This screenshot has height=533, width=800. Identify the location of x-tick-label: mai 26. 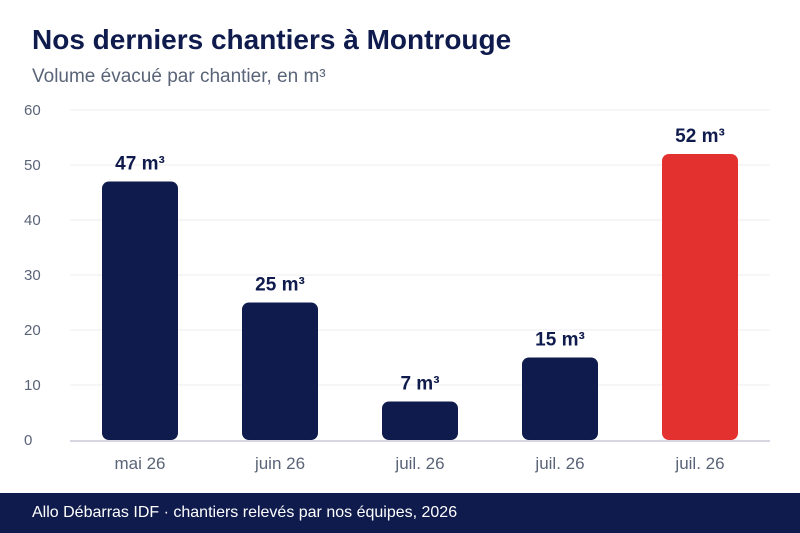
(139, 463).